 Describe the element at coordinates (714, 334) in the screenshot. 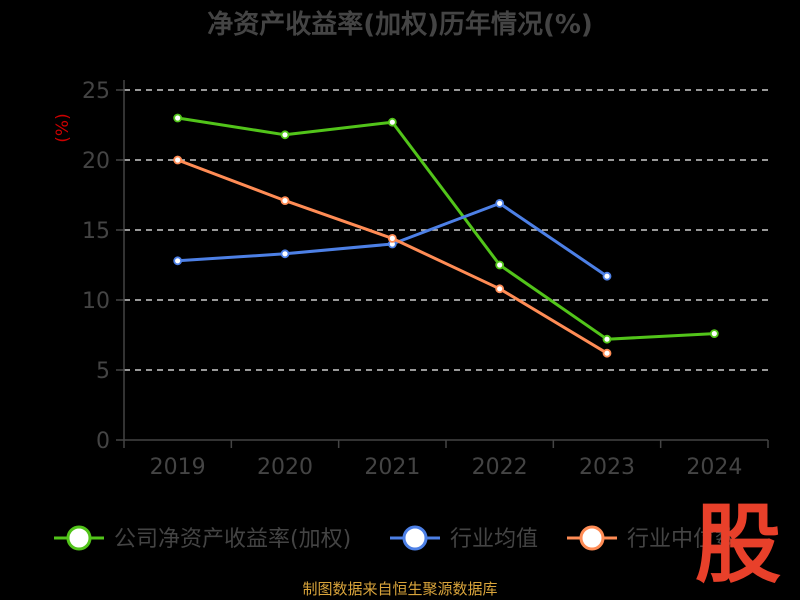

I see `data-point-s0-2024` at that location.